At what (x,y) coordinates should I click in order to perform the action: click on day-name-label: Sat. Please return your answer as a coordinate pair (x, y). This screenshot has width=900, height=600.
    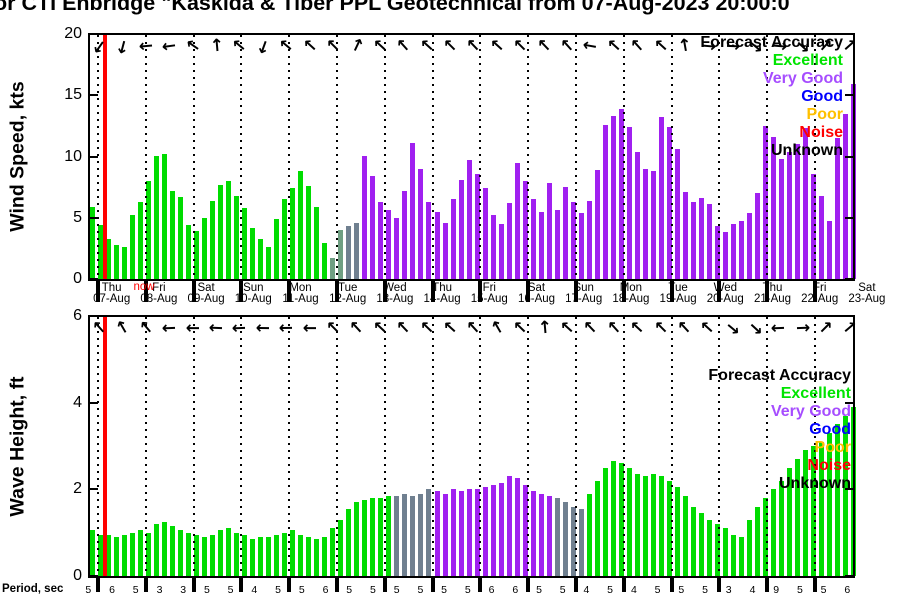
    Looking at the image, I should click on (536, 287).